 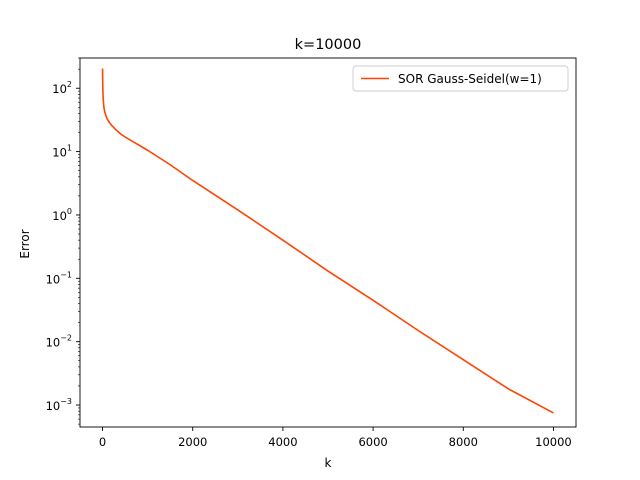 What do you see at coordinates (282, 442) in the screenshot?
I see `x-tick-label: 4000` at bounding box center [282, 442].